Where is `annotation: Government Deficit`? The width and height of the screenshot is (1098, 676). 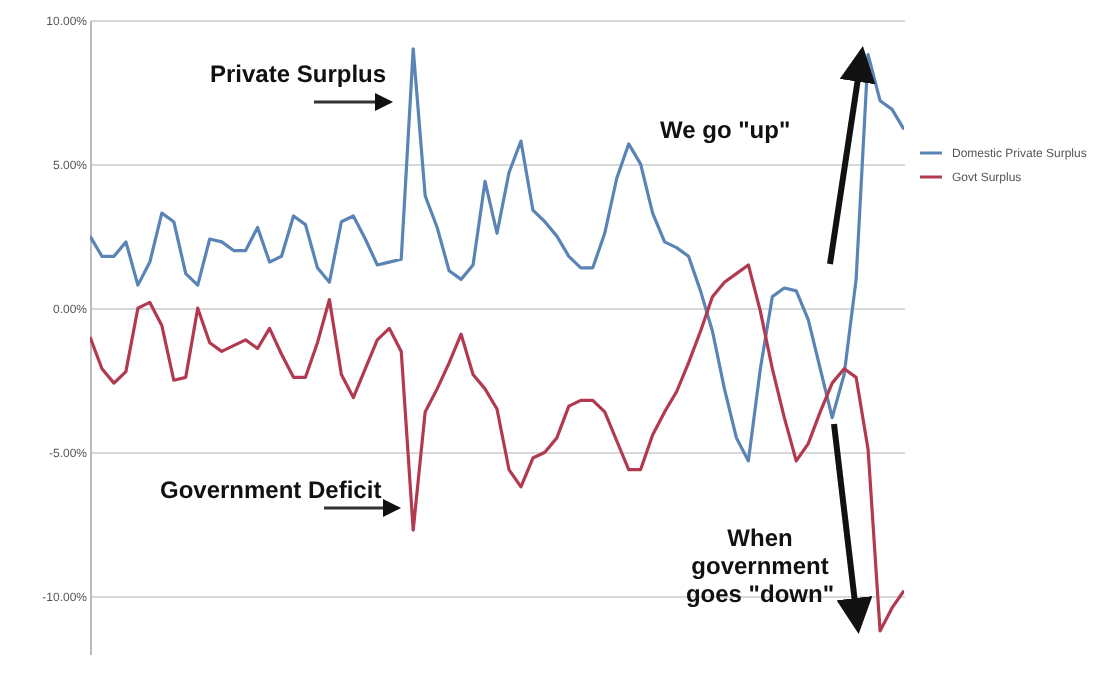 annotation: Government Deficit is located at coordinates (271, 490).